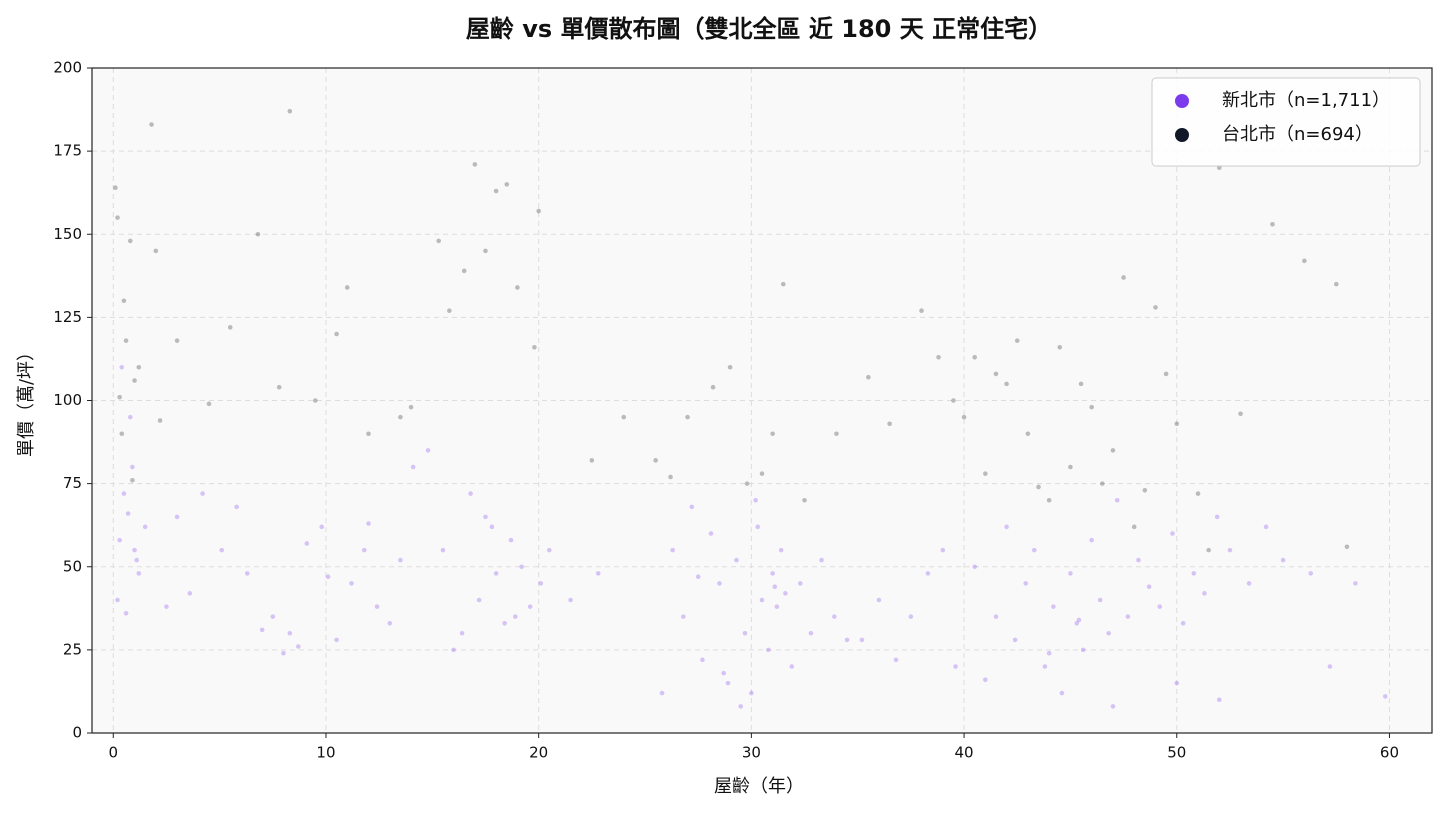  Describe the element at coordinates (325, 753) in the screenshot. I see `x-tick-label: 10` at that location.